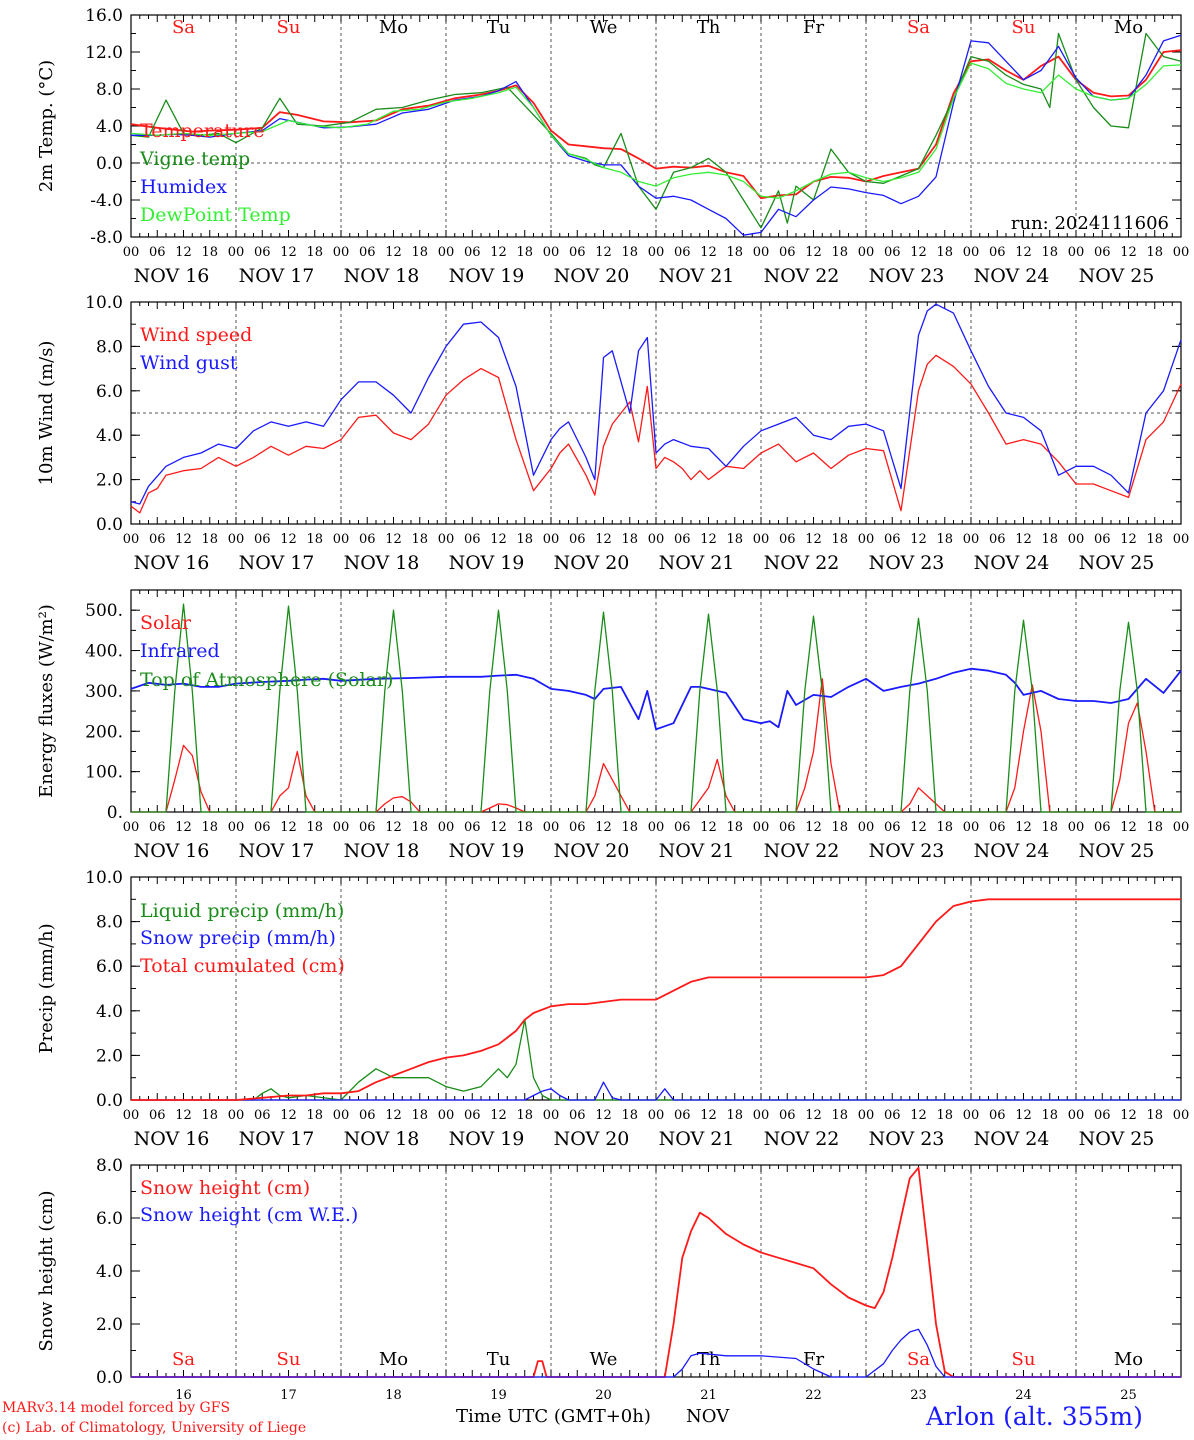 This screenshot has height=1440, width=1194. What do you see at coordinates (604, 1359) in the screenshot?
I see `day-name: We` at bounding box center [604, 1359].